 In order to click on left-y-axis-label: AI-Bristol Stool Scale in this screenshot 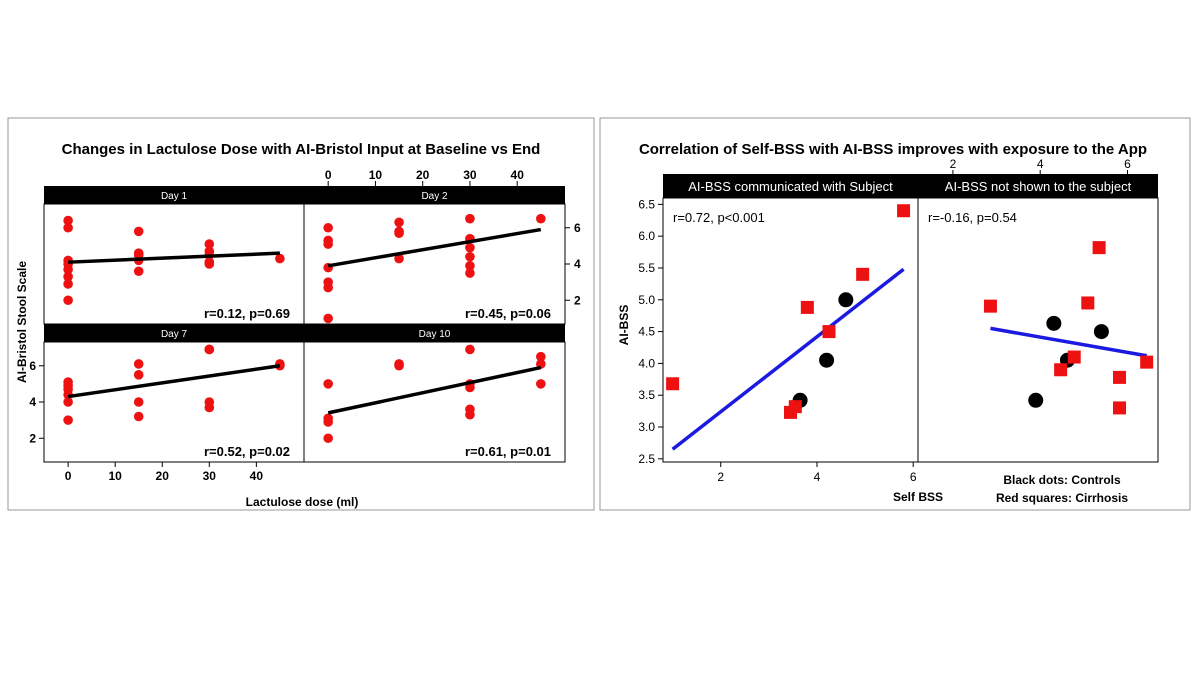, I will do `click(22, 322)`.